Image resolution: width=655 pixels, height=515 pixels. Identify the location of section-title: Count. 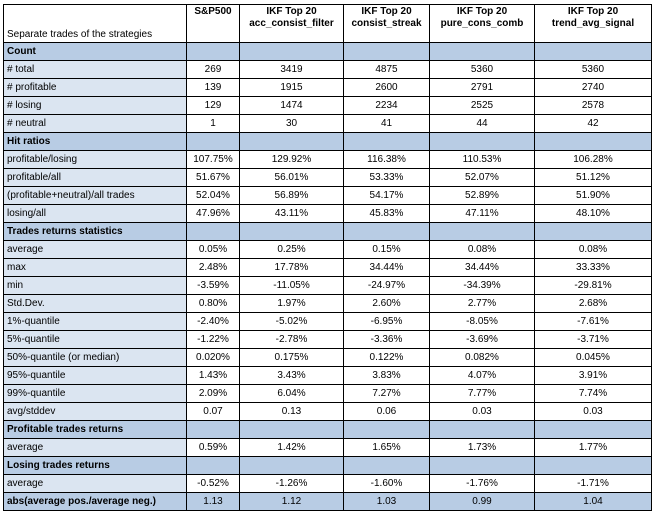
(95, 51).